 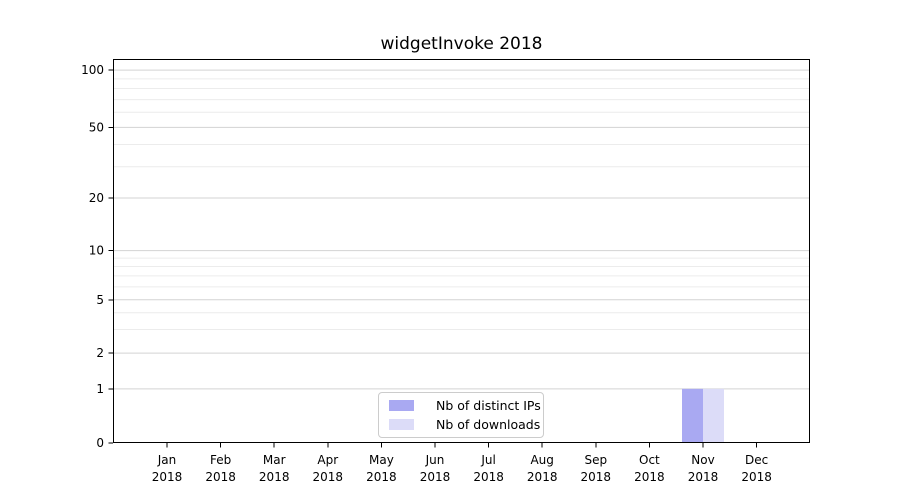 What do you see at coordinates (100, 389) in the screenshot?
I see `y-tick-label: 1` at bounding box center [100, 389].